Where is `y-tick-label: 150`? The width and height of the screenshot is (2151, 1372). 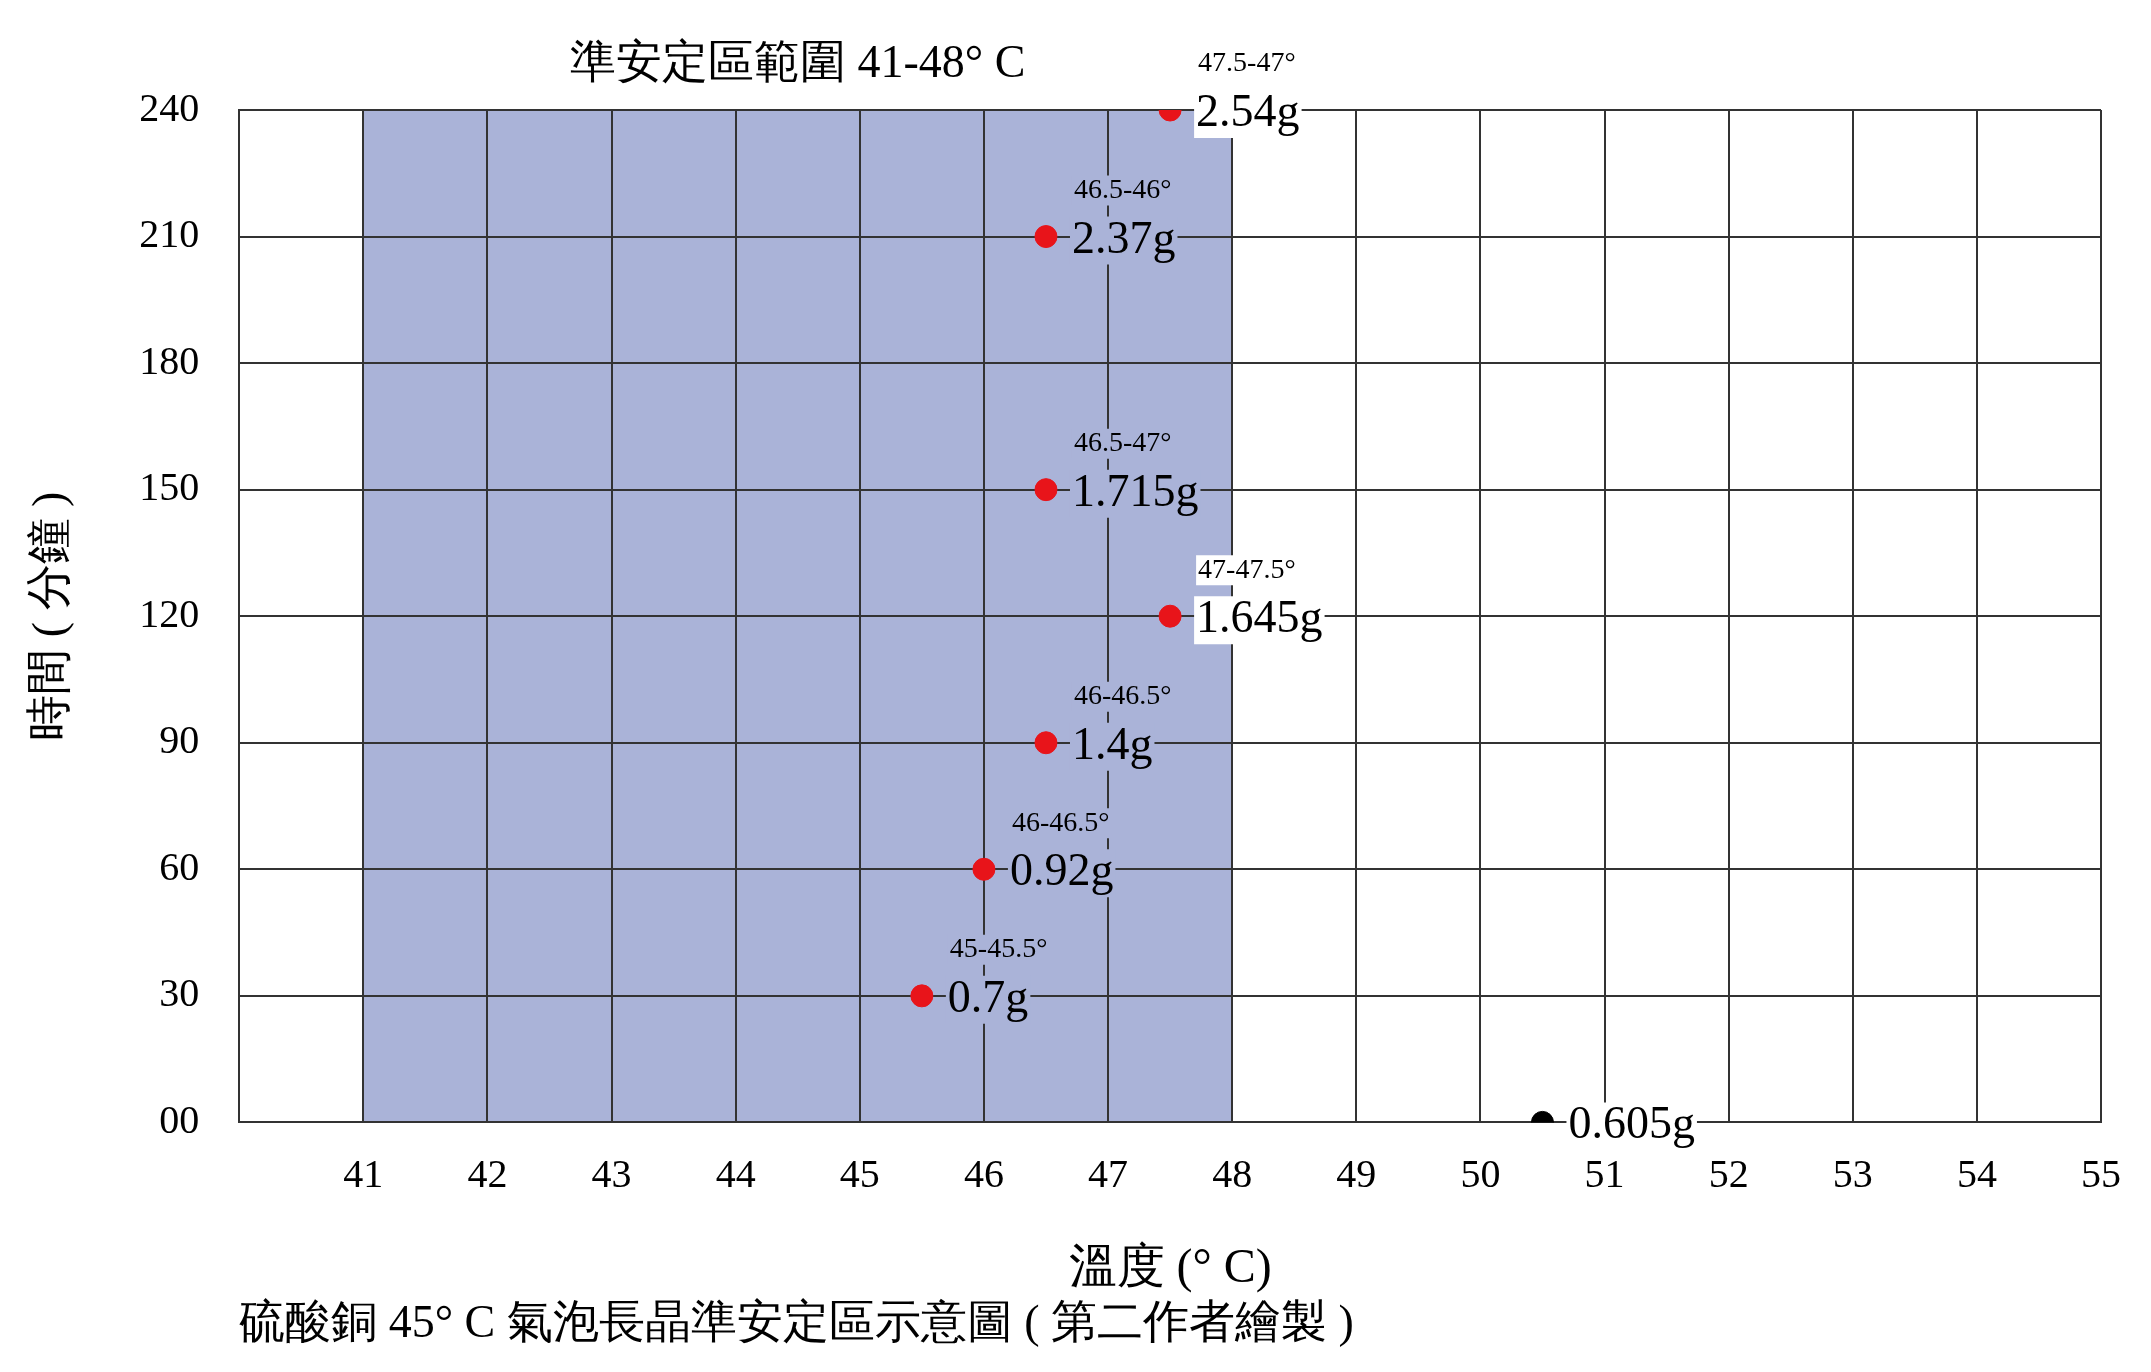 y-tick-label: 150 is located at coordinates (169, 487).